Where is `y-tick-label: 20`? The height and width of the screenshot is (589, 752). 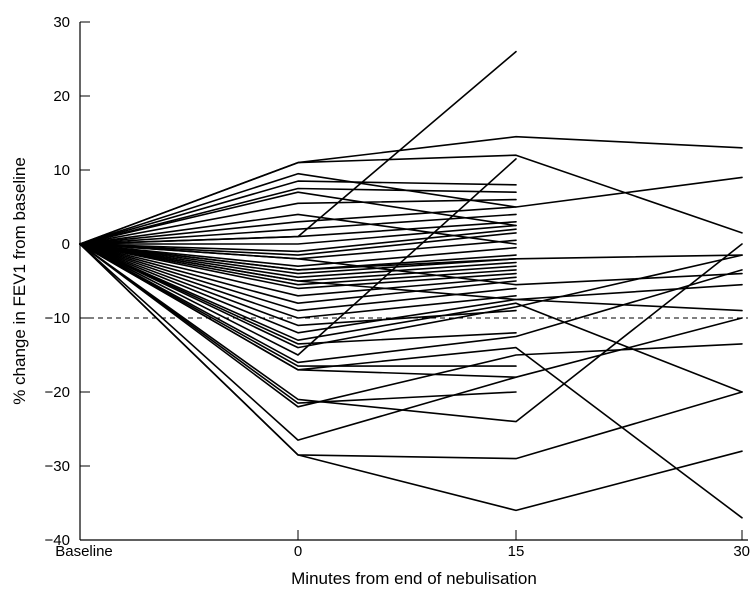
y-tick-label: 20 is located at coordinates (61, 96).